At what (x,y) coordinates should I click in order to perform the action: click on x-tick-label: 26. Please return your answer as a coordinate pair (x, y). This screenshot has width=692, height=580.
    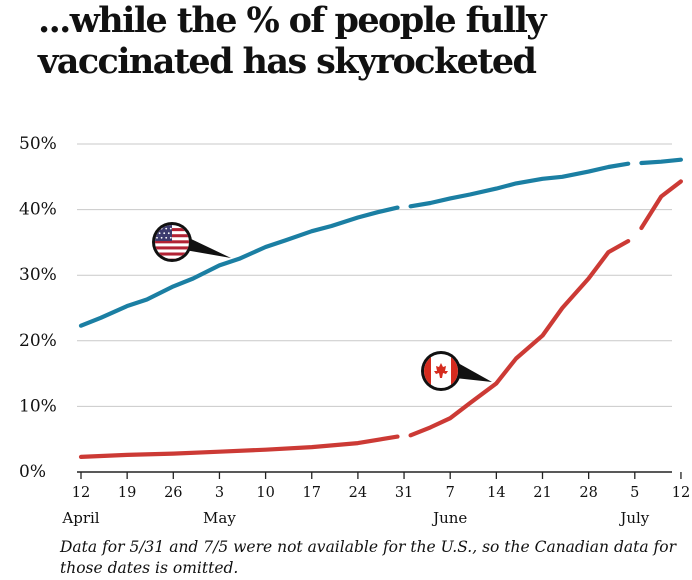
    Looking at the image, I should click on (173, 493).